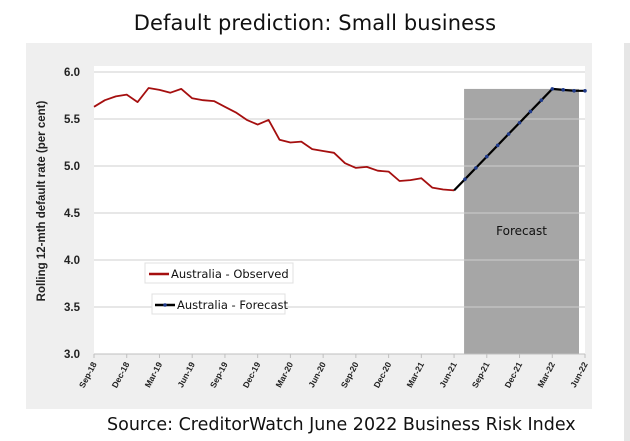  I want to click on y-tick-label-6: 6.0, so click(72, 73).